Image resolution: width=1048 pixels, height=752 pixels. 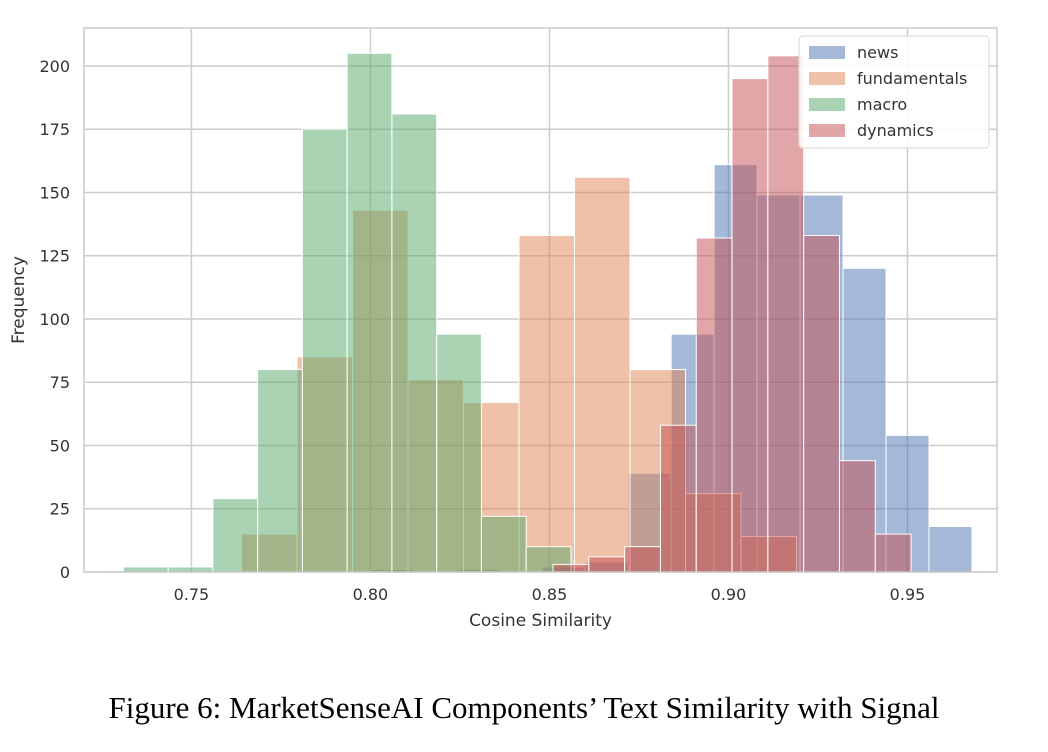 I want to click on y-axis-ticks: 0 25 50 75 100 125 150 175 200, so click(x=54, y=319).